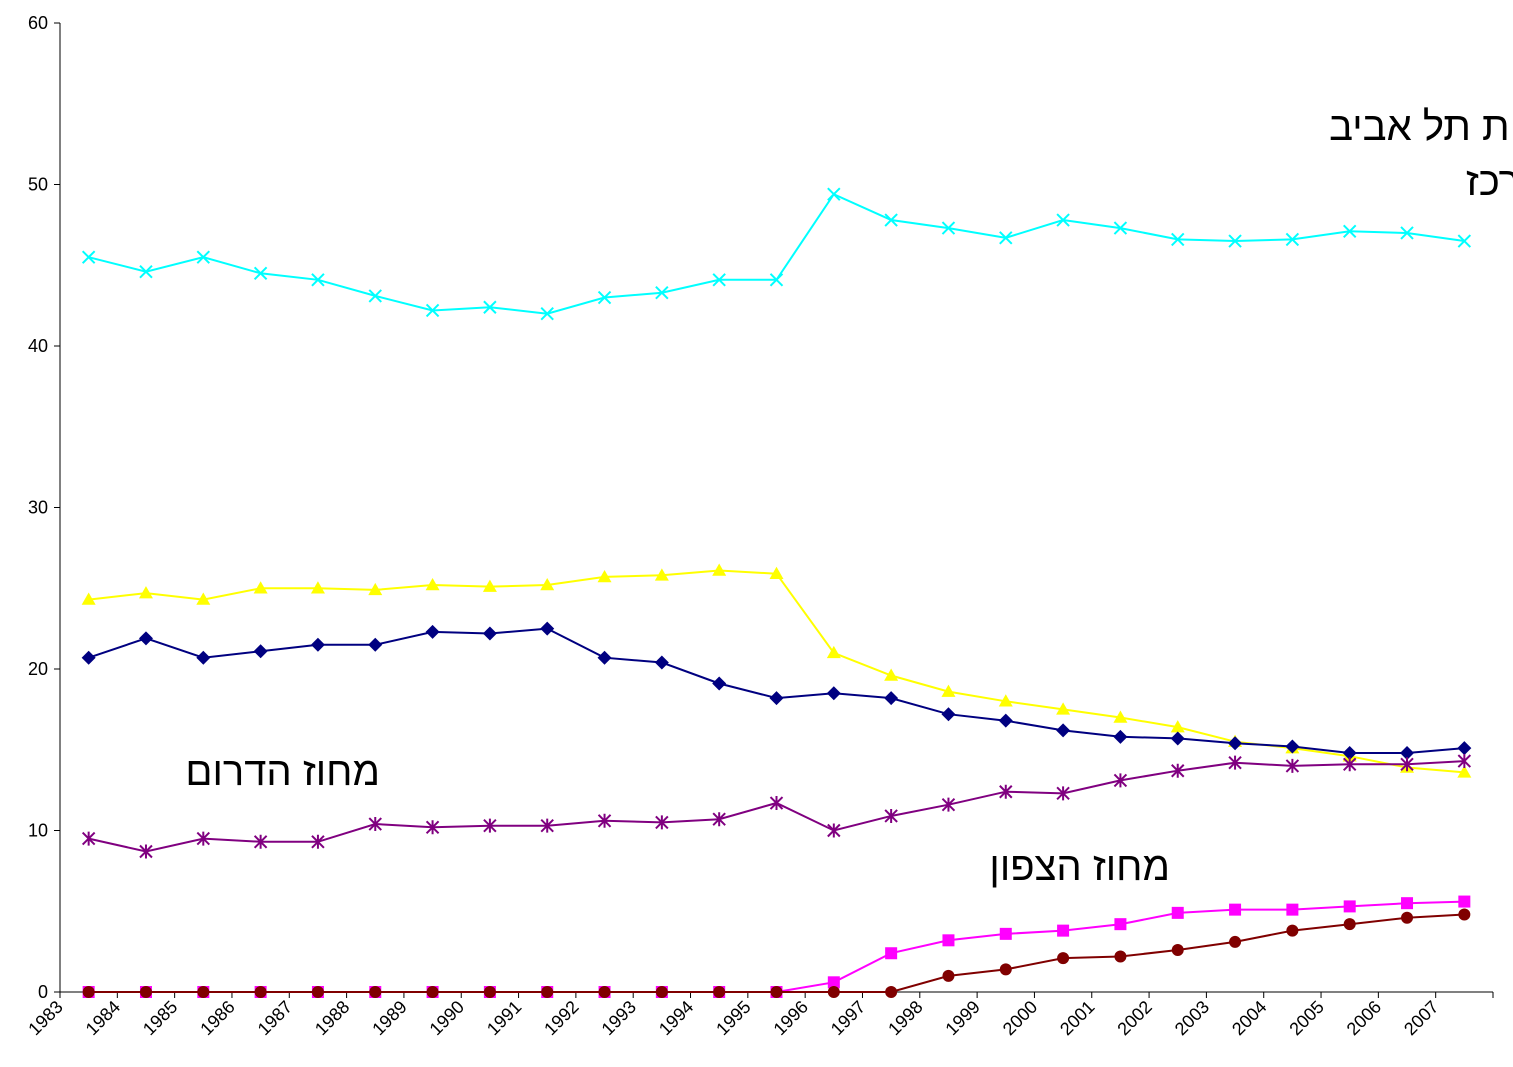 The image size is (1513, 1067). Describe the element at coordinates (1020, 1018) in the screenshot. I see `x-tick-label: 2000` at that location.